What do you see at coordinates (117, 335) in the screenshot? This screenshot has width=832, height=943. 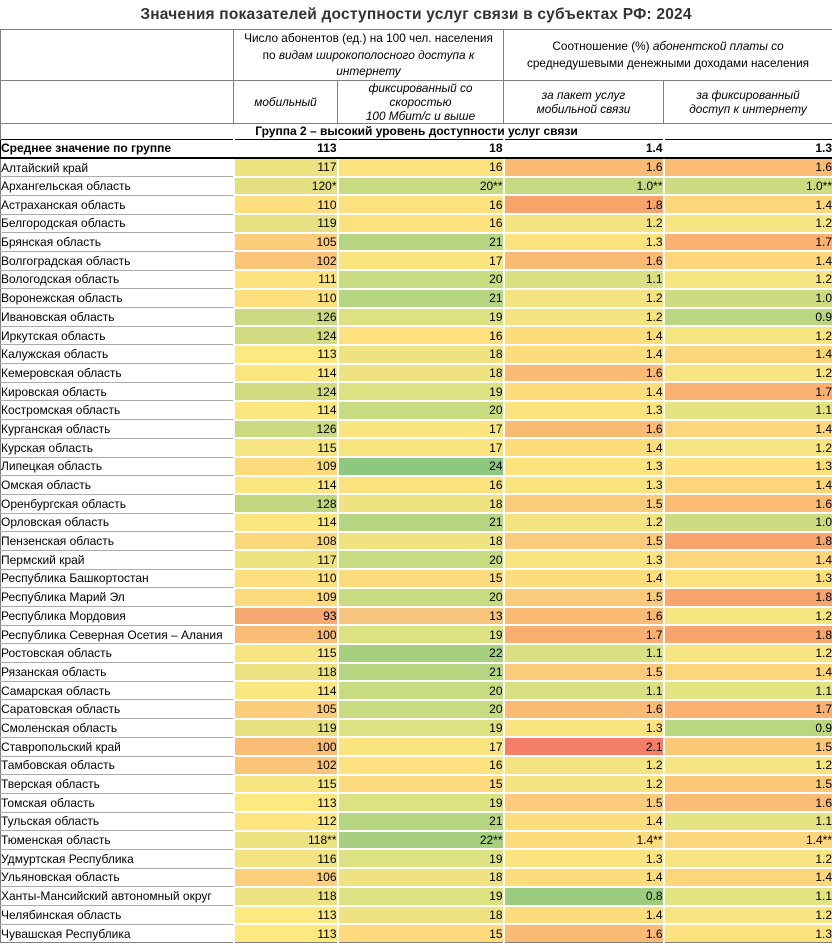 I see `region-name-cell: Иркутская область` at bounding box center [117, 335].